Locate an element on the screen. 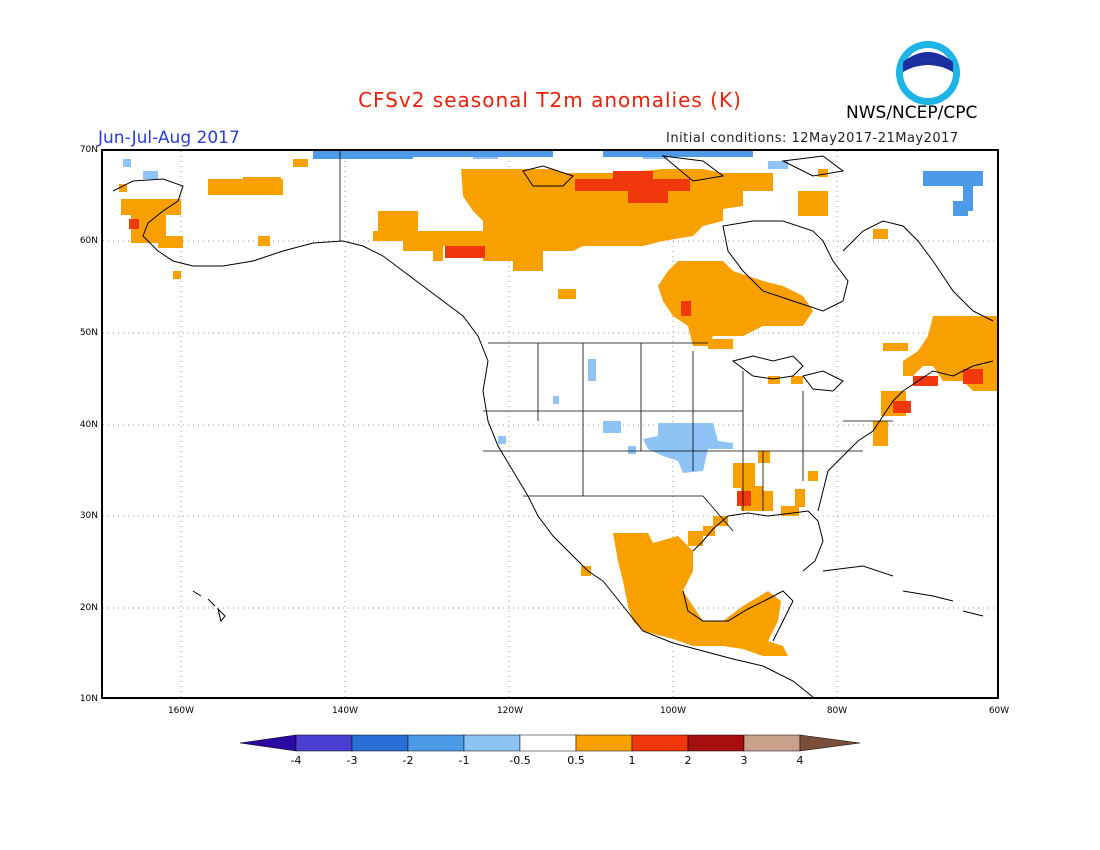  colorbar-label: 2 is located at coordinates (688, 760).